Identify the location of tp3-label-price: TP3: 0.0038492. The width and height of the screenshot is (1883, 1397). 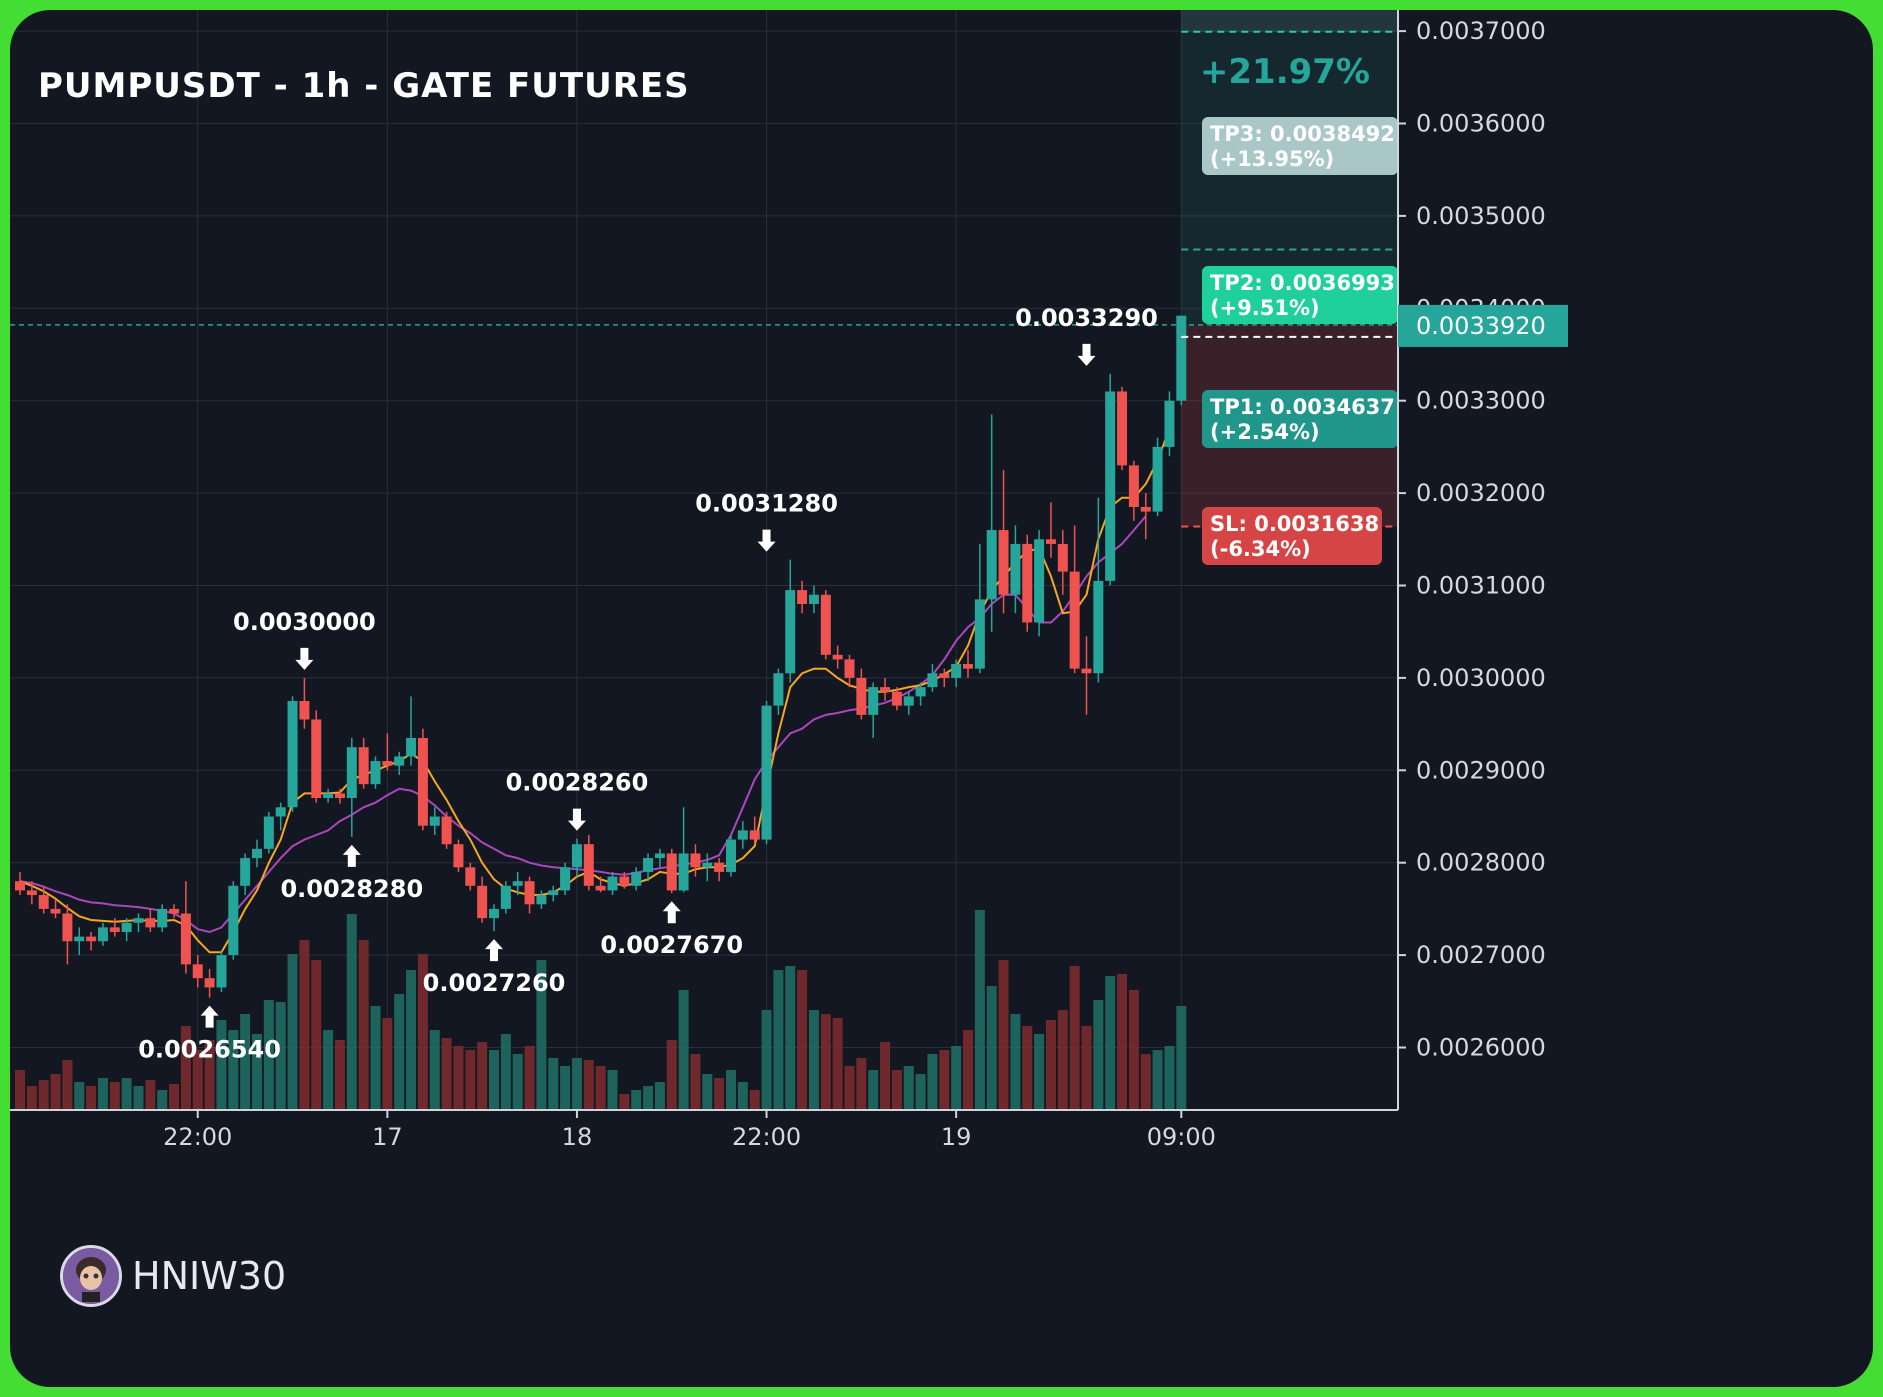
(1302, 134).